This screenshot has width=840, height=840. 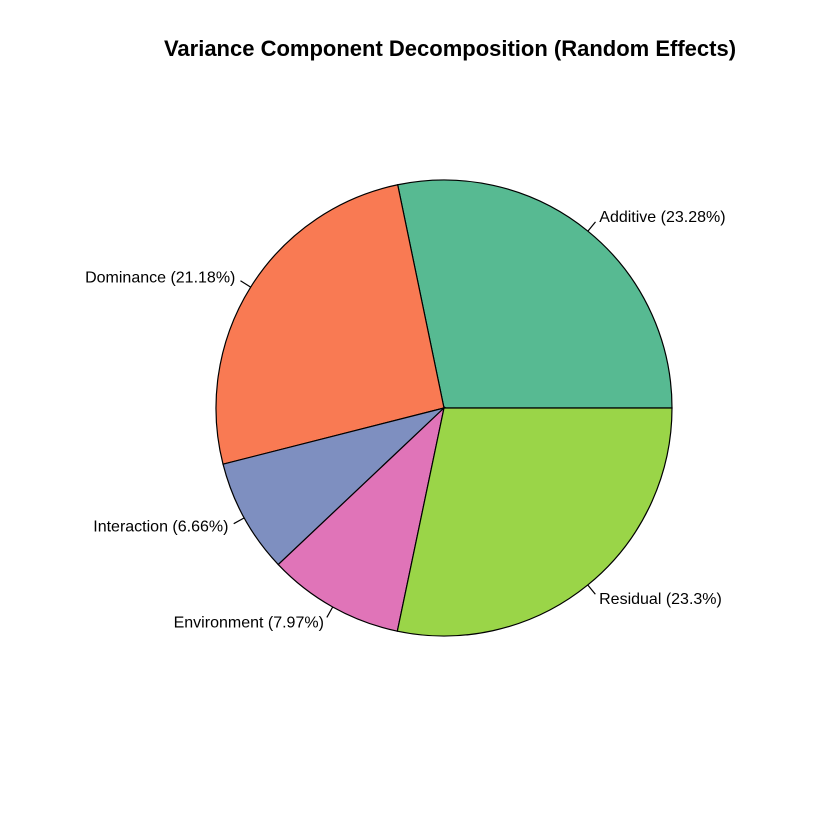 I want to click on label-tick-environment, so click(x=330, y=612).